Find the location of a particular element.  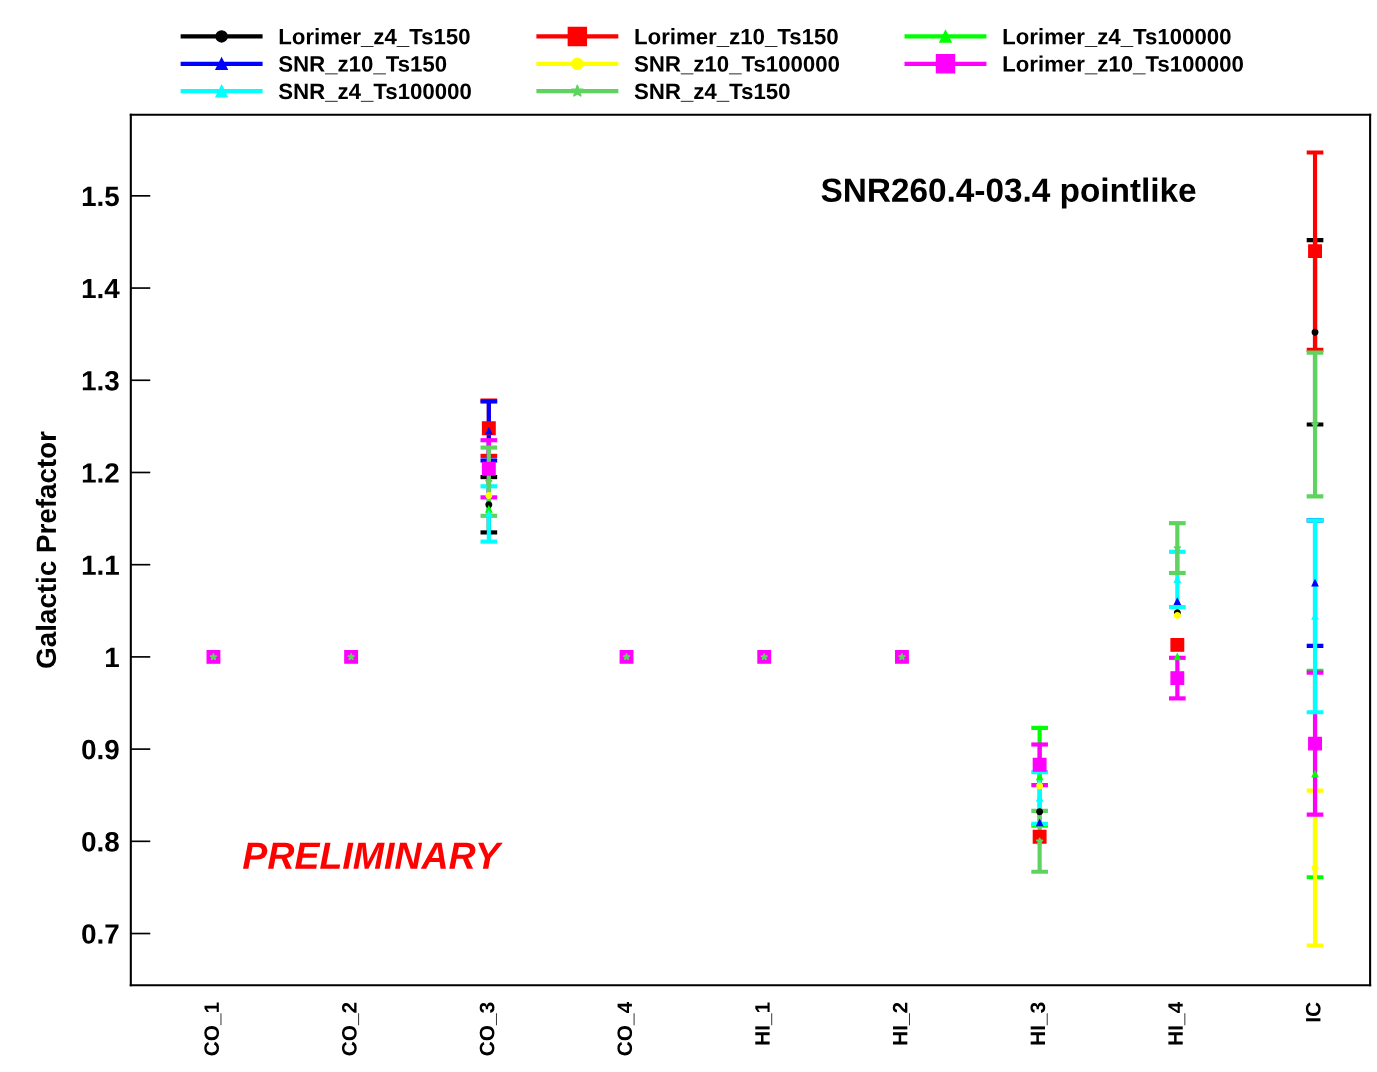

annotation: PRELIMINARY is located at coordinates (373, 855).